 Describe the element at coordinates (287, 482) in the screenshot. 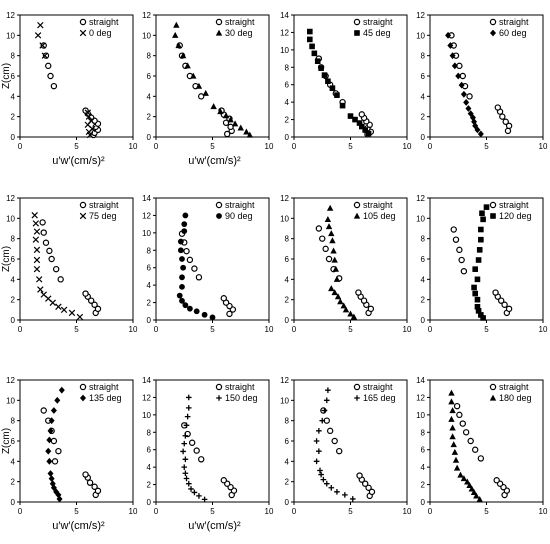

I see `y-tick-label: 2` at that location.